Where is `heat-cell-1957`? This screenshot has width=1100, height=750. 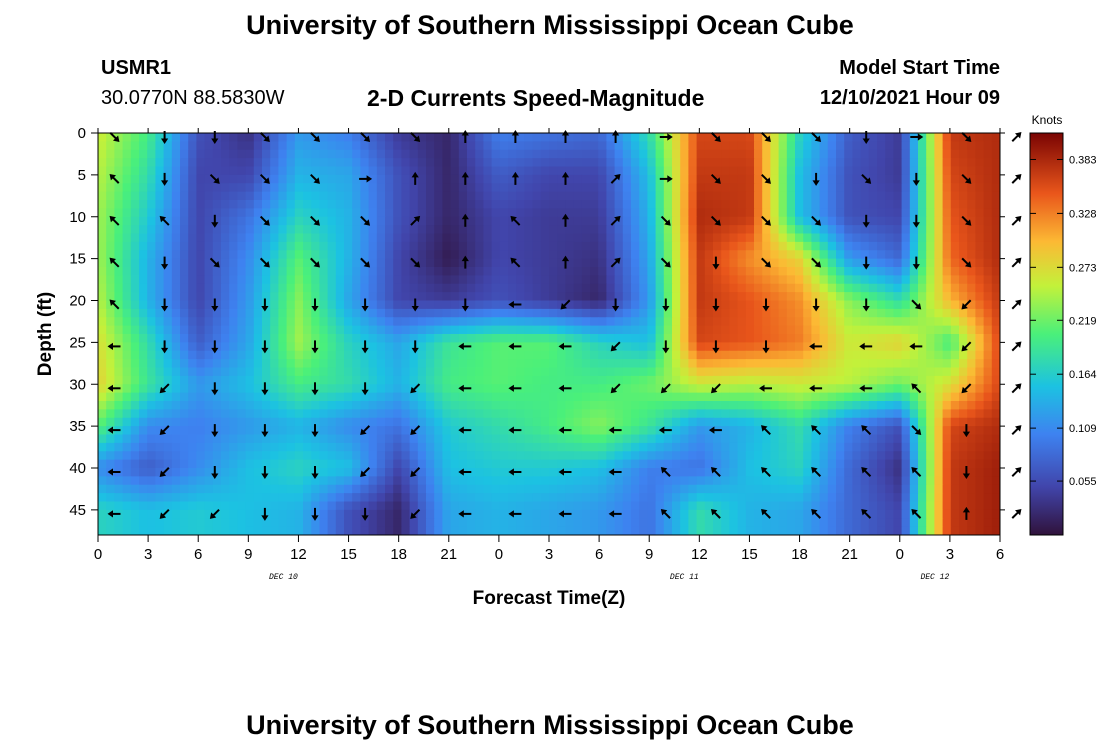 heat-cell-1957 is located at coordinates (816, 280).